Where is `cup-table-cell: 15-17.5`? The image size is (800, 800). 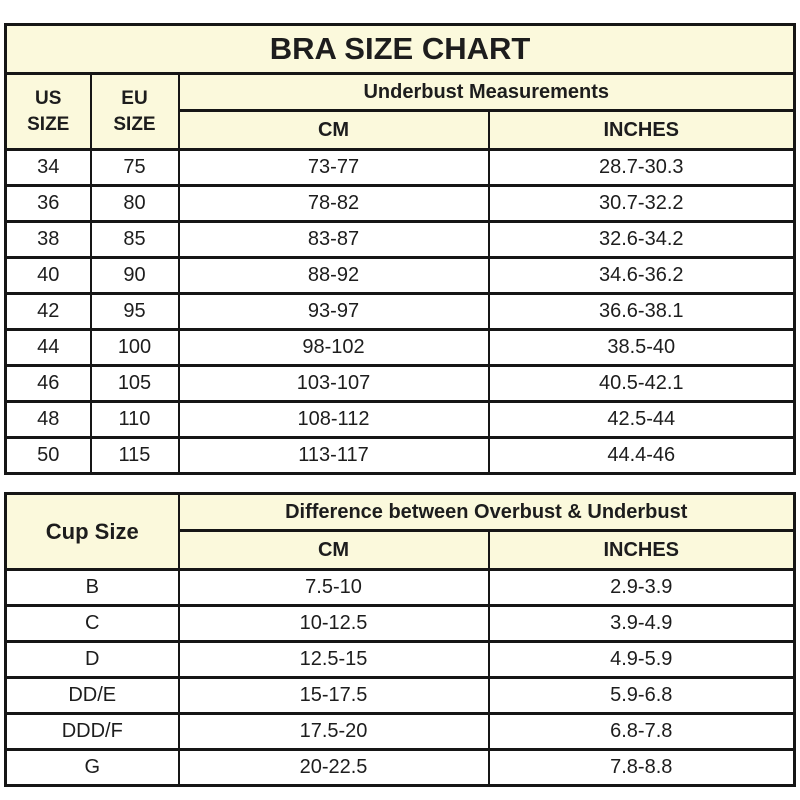
cup-table-cell: 15-17.5 is located at coordinates (333, 695).